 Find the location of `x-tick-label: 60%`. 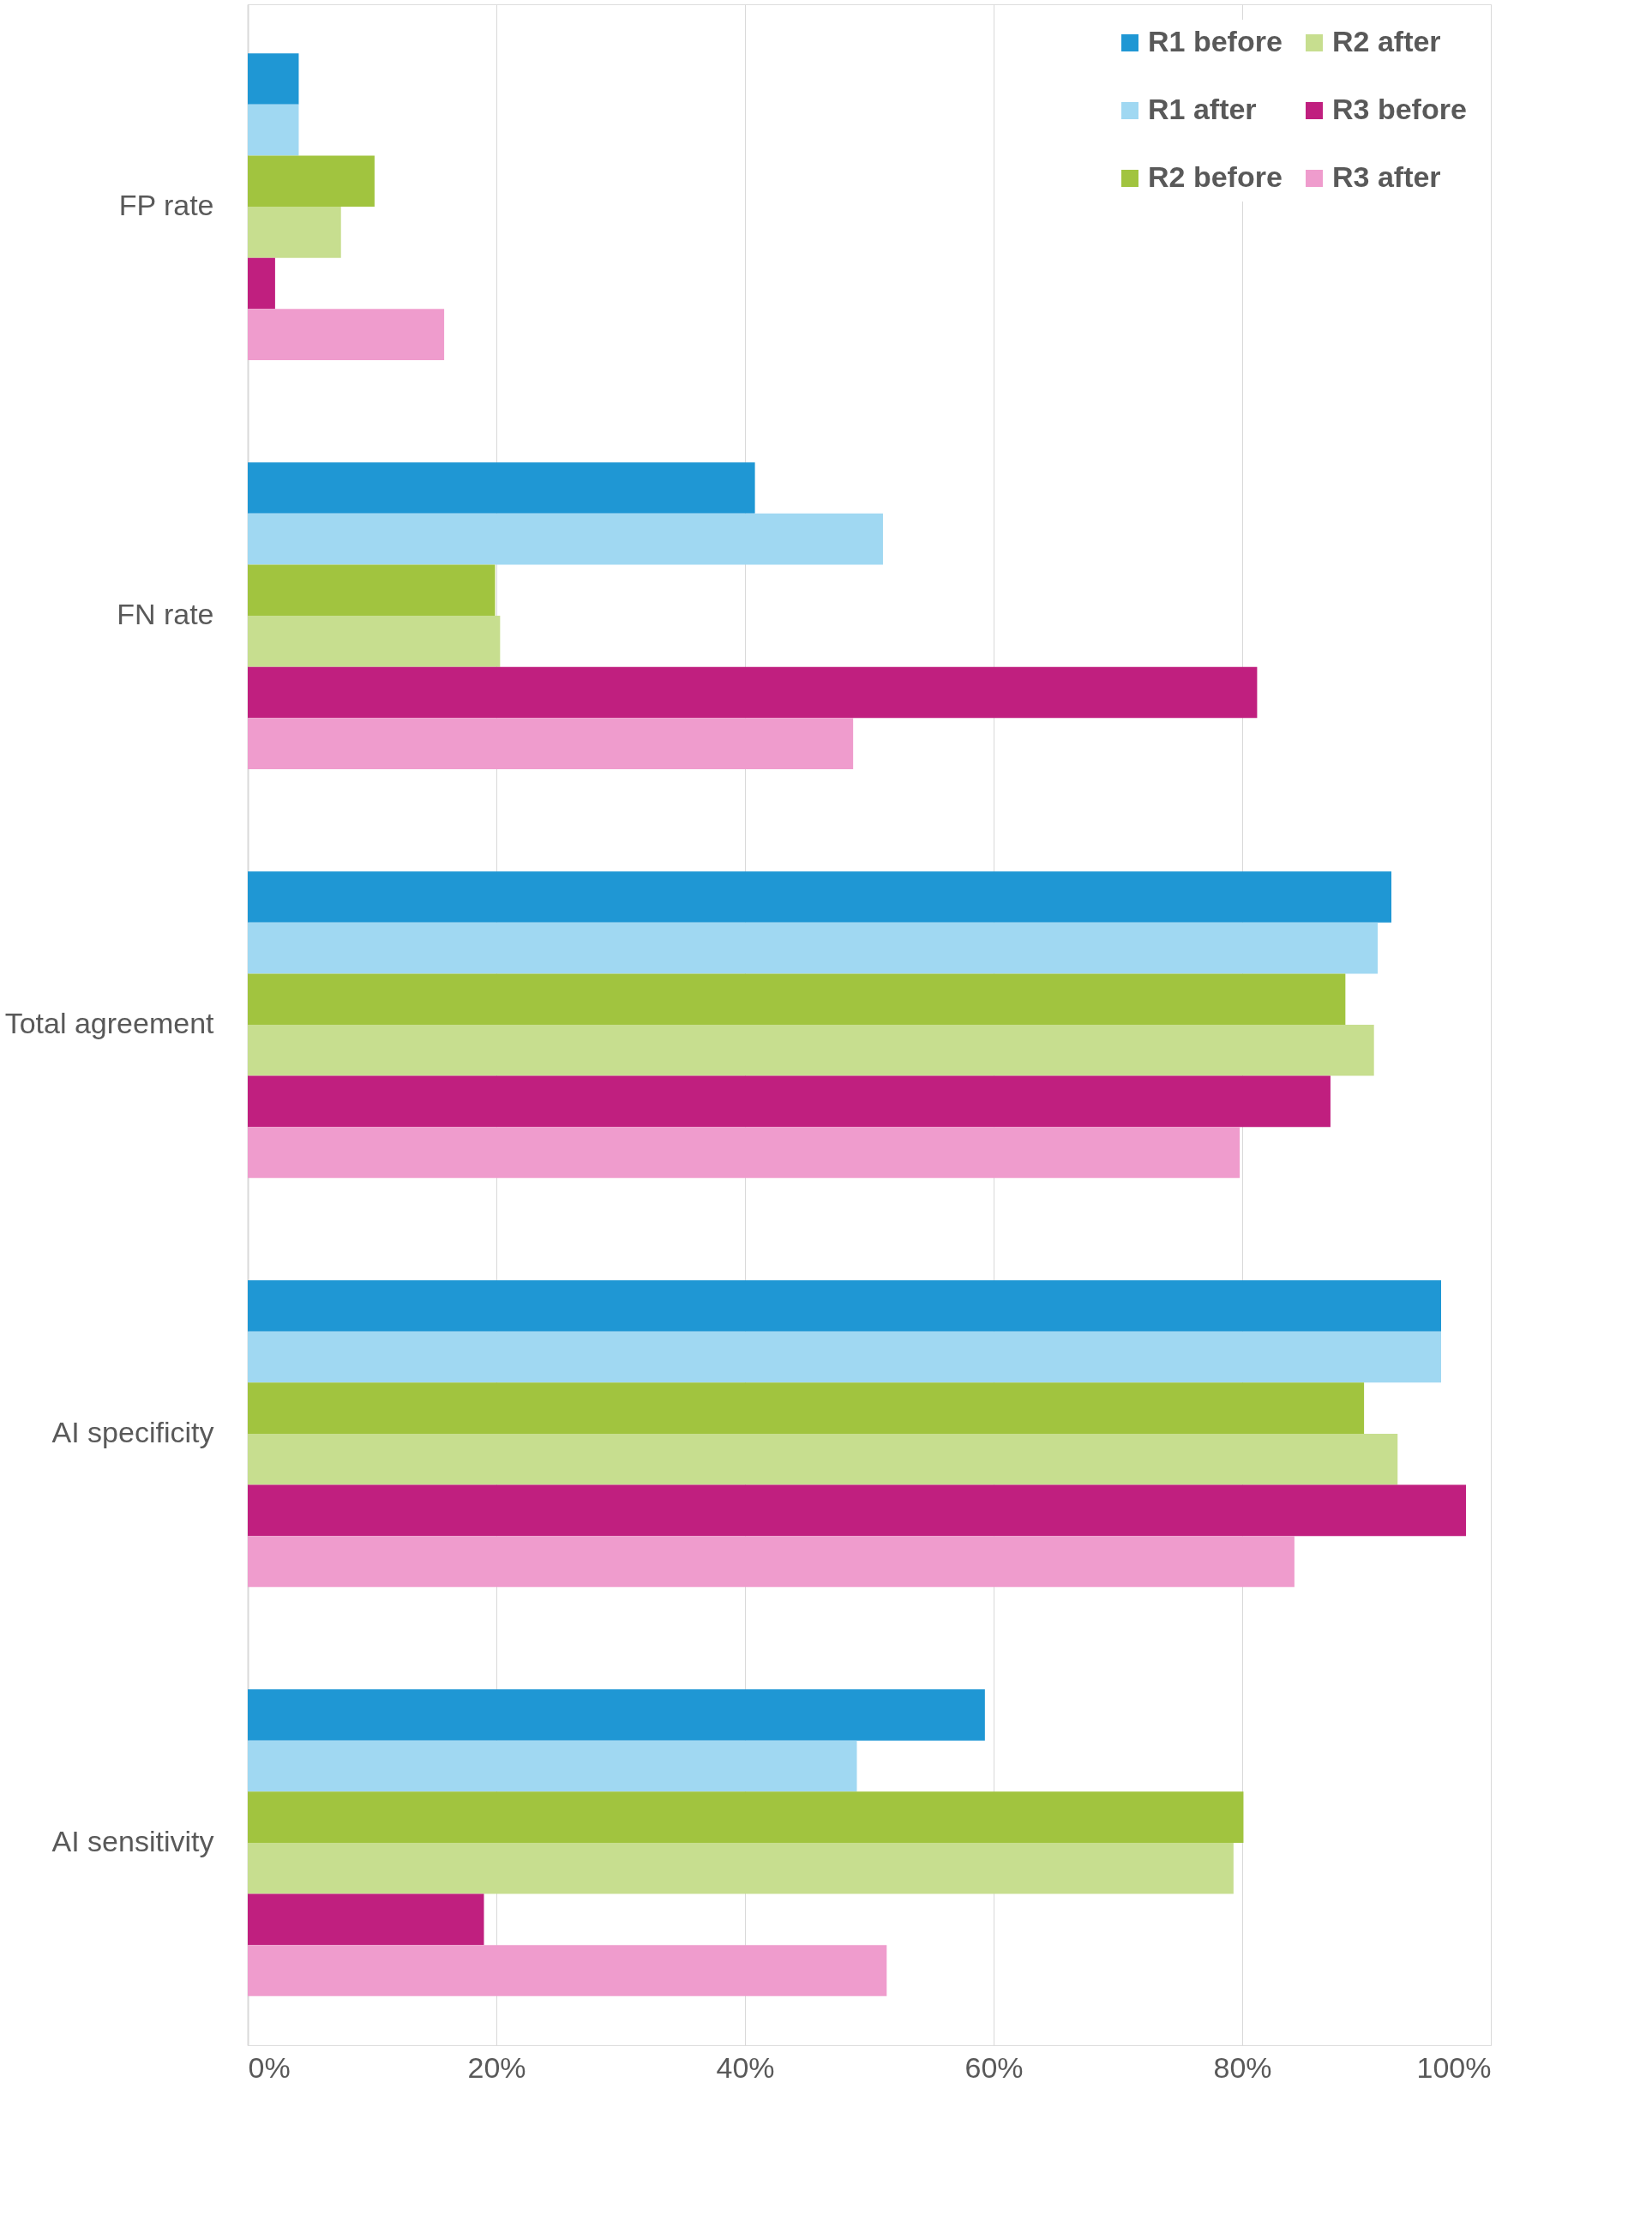

x-tick-label: 60% is located at coordinates (994, 2067).